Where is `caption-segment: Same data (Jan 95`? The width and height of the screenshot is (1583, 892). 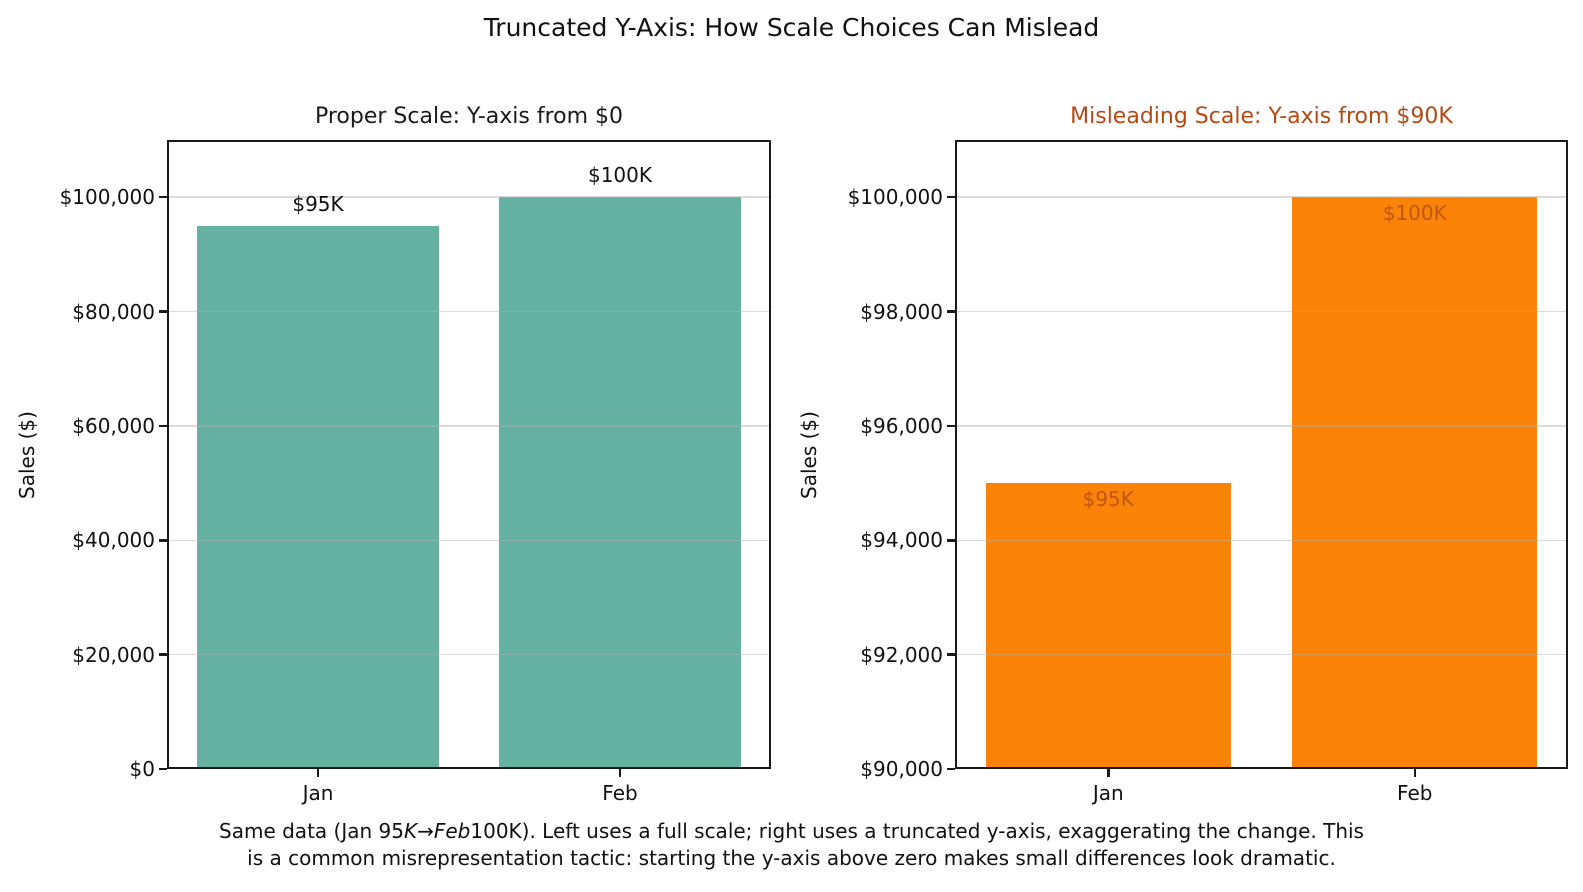 caption-segment: Same data (Jan 95 is located at coordinates (311, 831).